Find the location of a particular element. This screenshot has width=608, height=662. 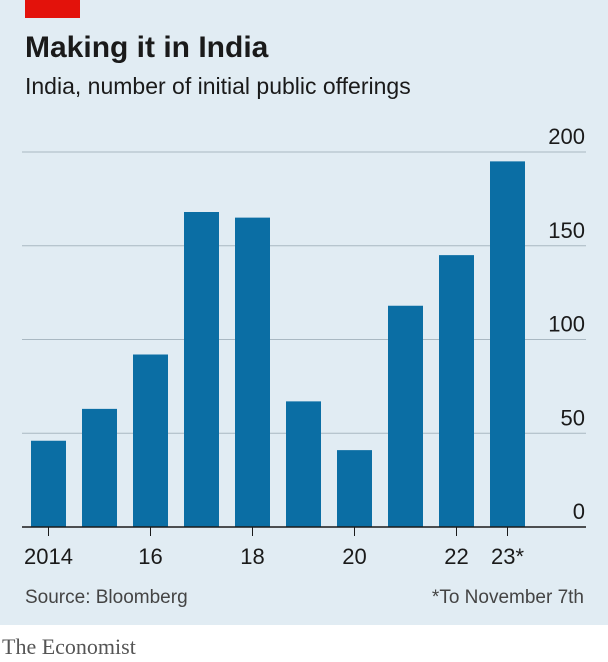

y-tick-label: 100 is located at coordinates (566, 324).